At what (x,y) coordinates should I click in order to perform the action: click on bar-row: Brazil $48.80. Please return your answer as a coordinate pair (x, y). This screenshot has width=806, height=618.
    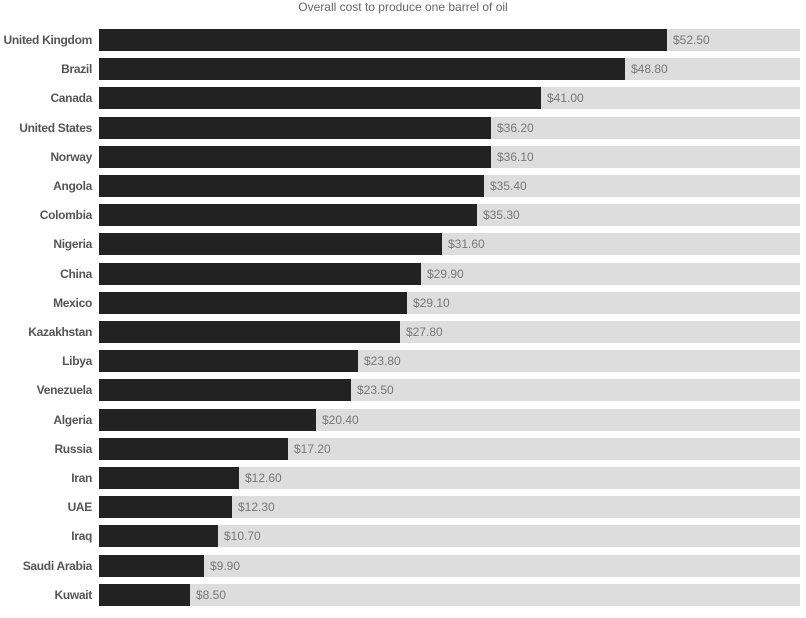
    Looking at the image, I should click on (403, 69).